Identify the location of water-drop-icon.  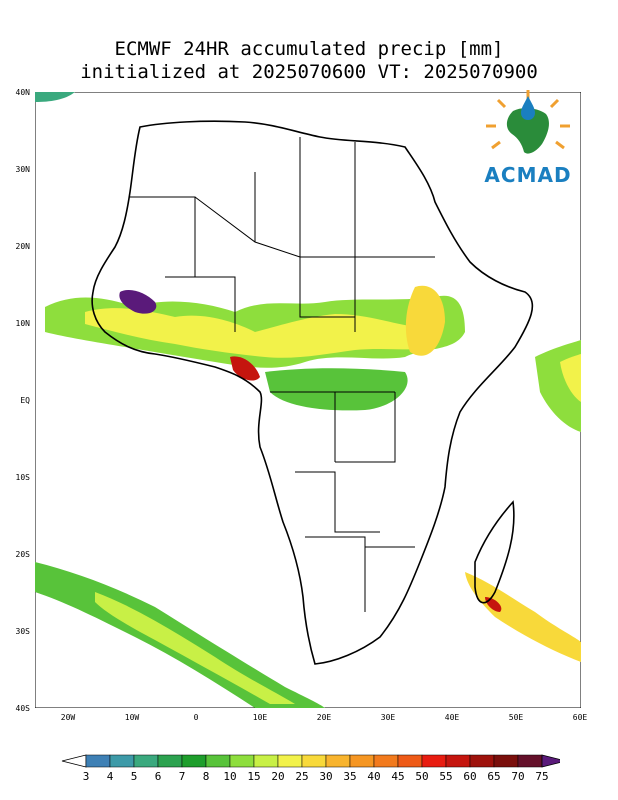
(528, 108).